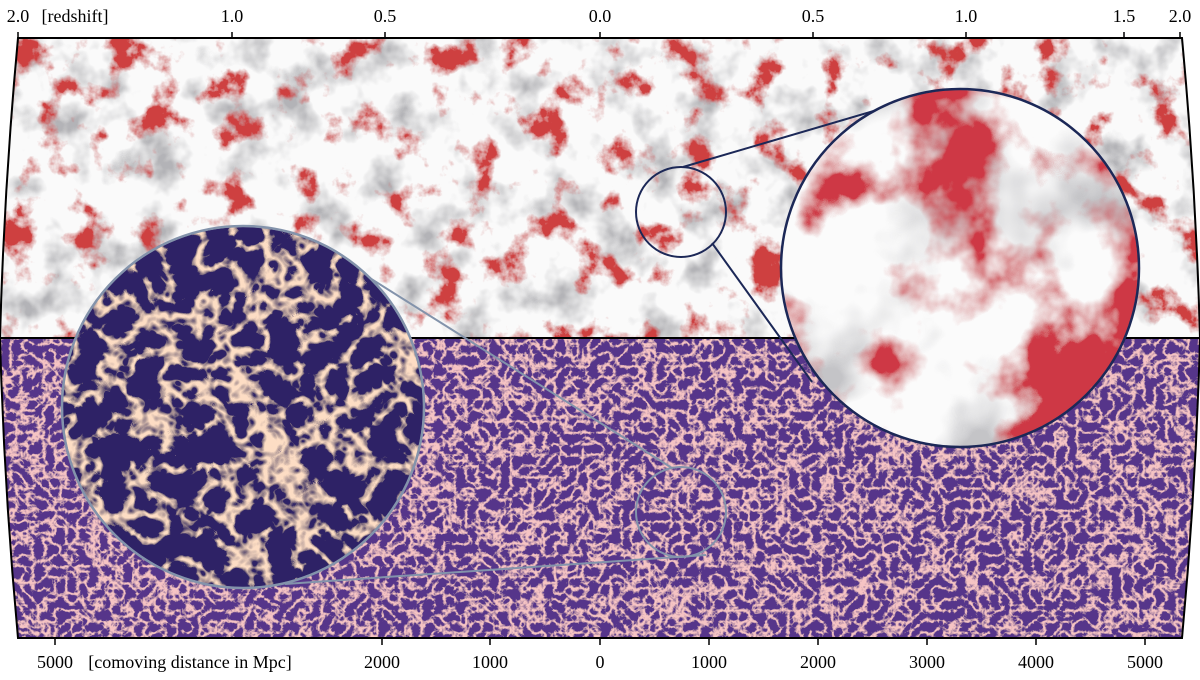 Image resolution: width=1200 pixels, height=680 pixels. I want to click on top-axis-label: [redshift], so click(75, 16).